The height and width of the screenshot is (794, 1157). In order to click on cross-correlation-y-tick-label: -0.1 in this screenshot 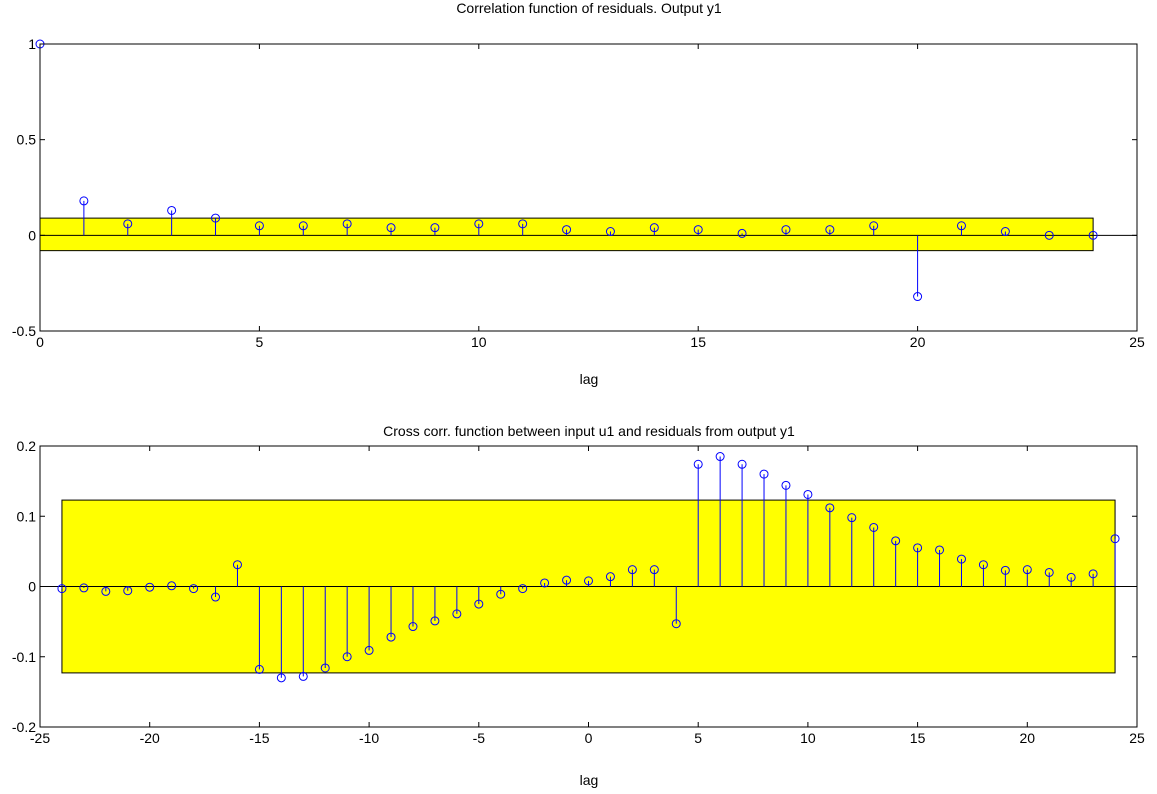, I will do `click(24, 657)`.